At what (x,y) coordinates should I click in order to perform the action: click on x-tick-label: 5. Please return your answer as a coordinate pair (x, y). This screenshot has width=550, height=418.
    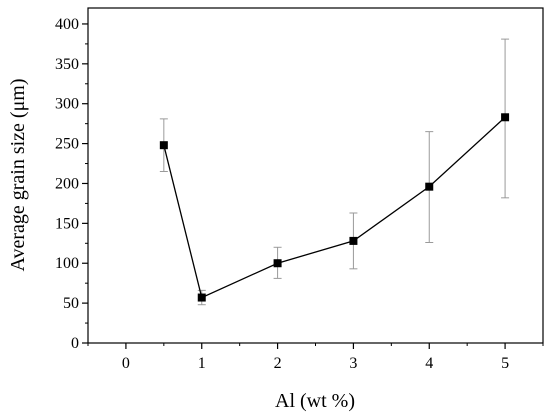
    Looking at the image, I should click on (505, 363).